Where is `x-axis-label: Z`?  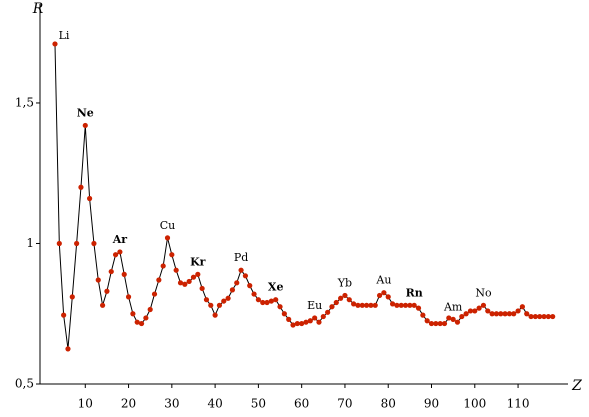
x-axis-label: Z is located at coordinates (576, 386).